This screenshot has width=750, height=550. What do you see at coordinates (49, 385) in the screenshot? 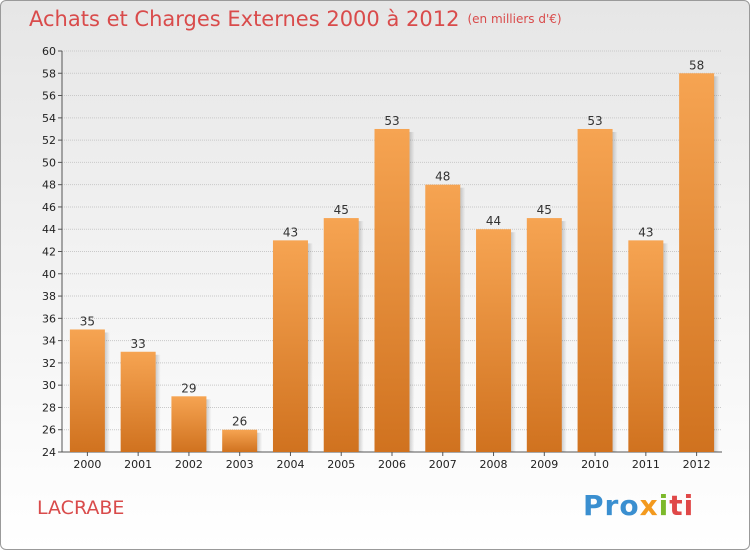
I see `y-tick-label: 30` at bounding box center [49, 385].